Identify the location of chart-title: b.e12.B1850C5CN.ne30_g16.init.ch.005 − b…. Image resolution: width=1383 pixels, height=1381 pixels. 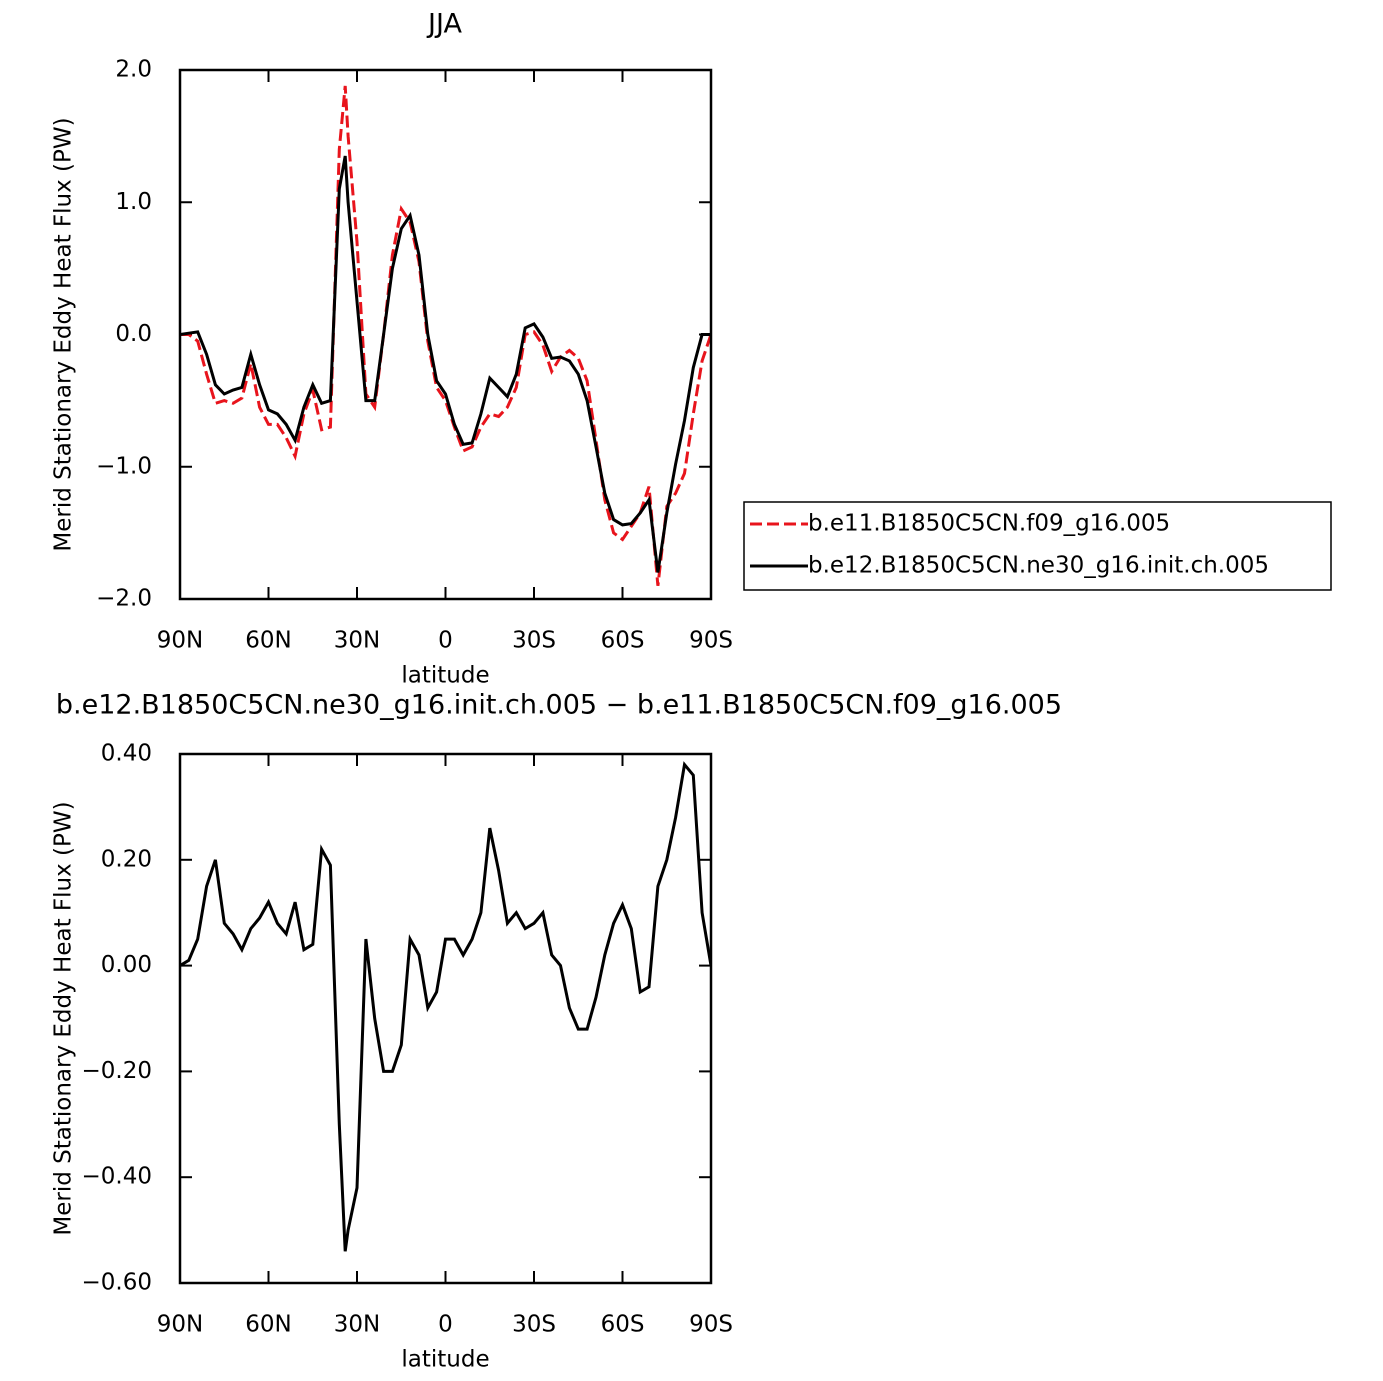
(559, 705).